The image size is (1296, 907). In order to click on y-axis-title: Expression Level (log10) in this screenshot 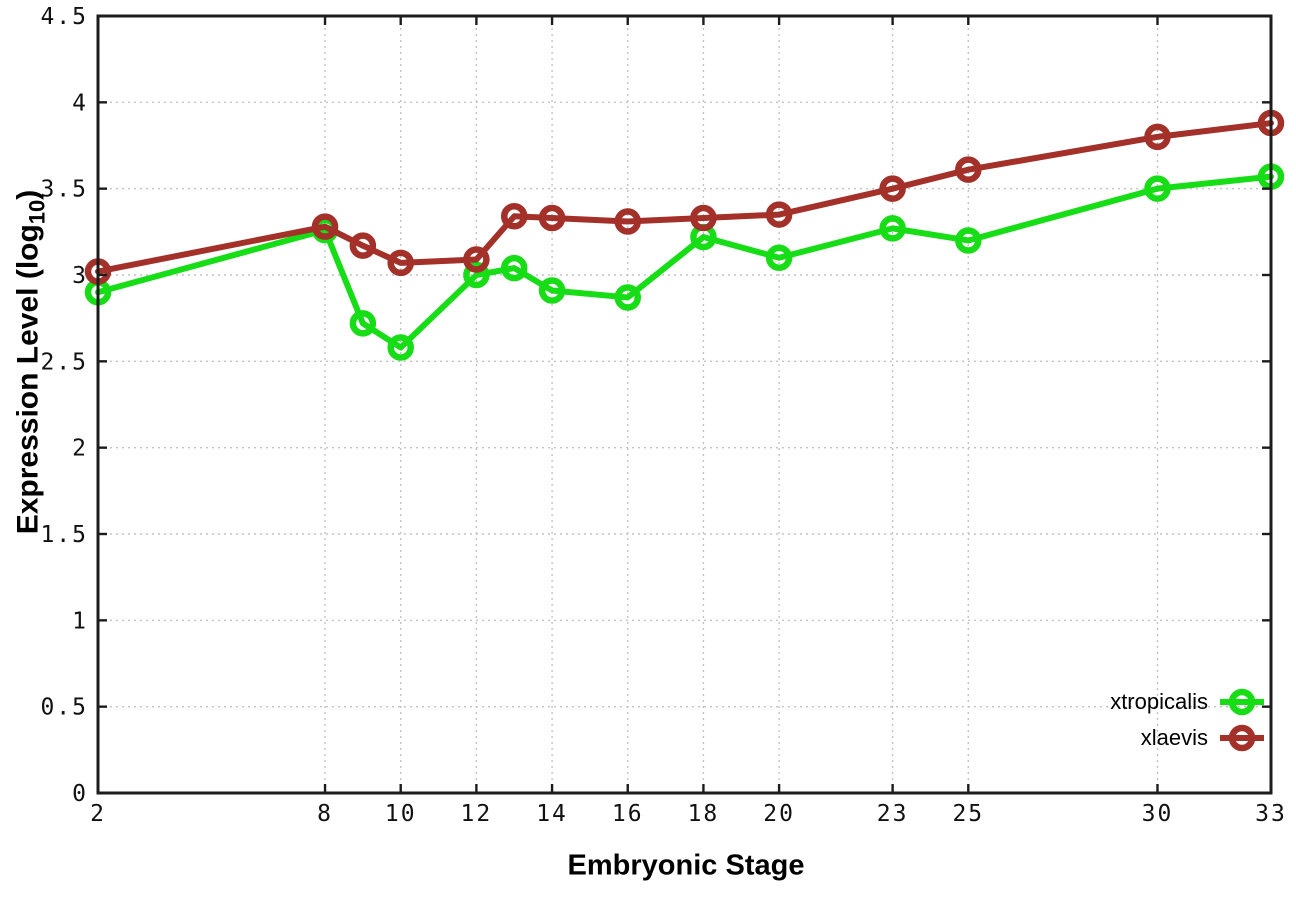, I will do `click(31, 362)`.